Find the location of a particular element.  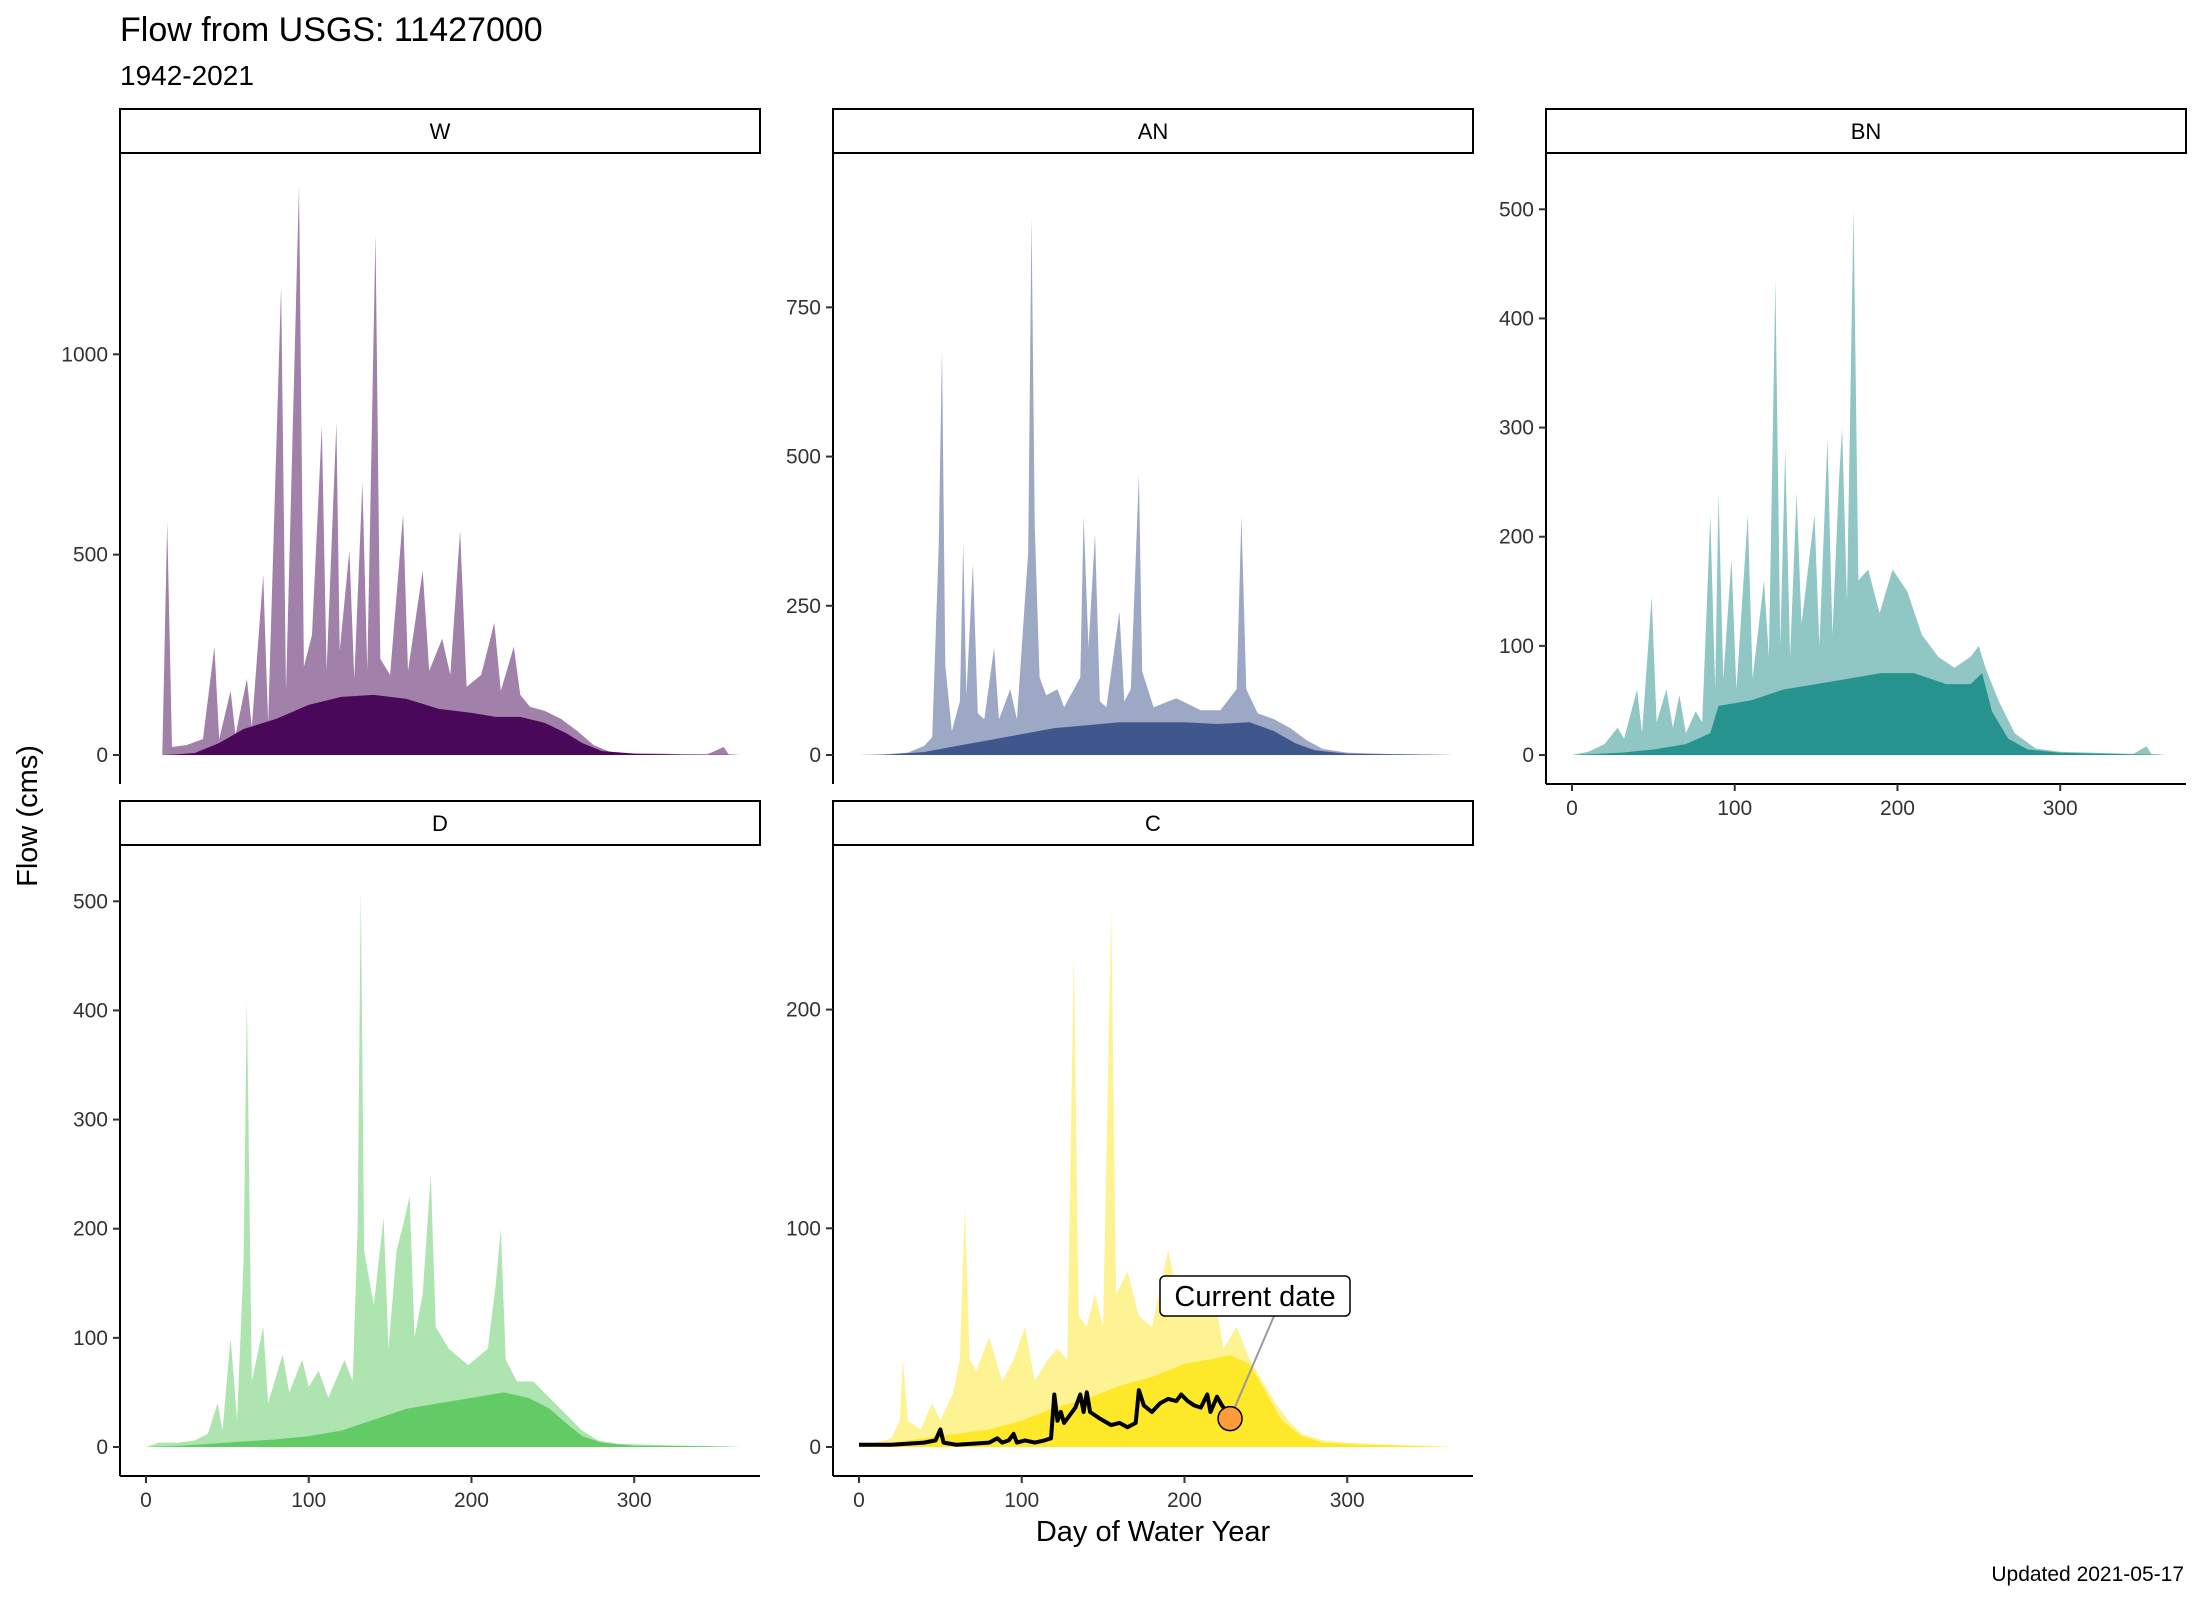

callout-label: Current date is located at coordinates (1254, 1297).